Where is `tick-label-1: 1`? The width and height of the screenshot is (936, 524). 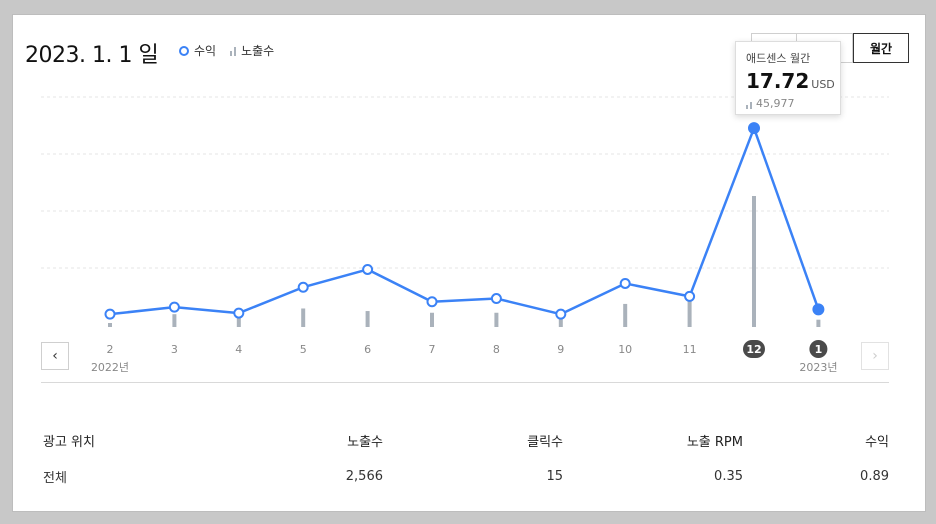
tick-label-1: 1 is located at coordinates (819, 349).